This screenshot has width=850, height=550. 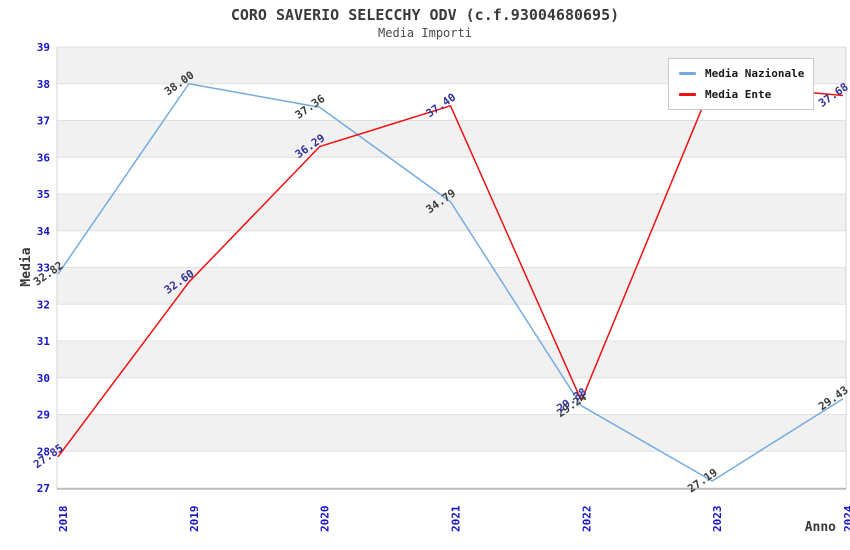 I want to click on x-tick-label: 2018, so click(x=63, y=519).